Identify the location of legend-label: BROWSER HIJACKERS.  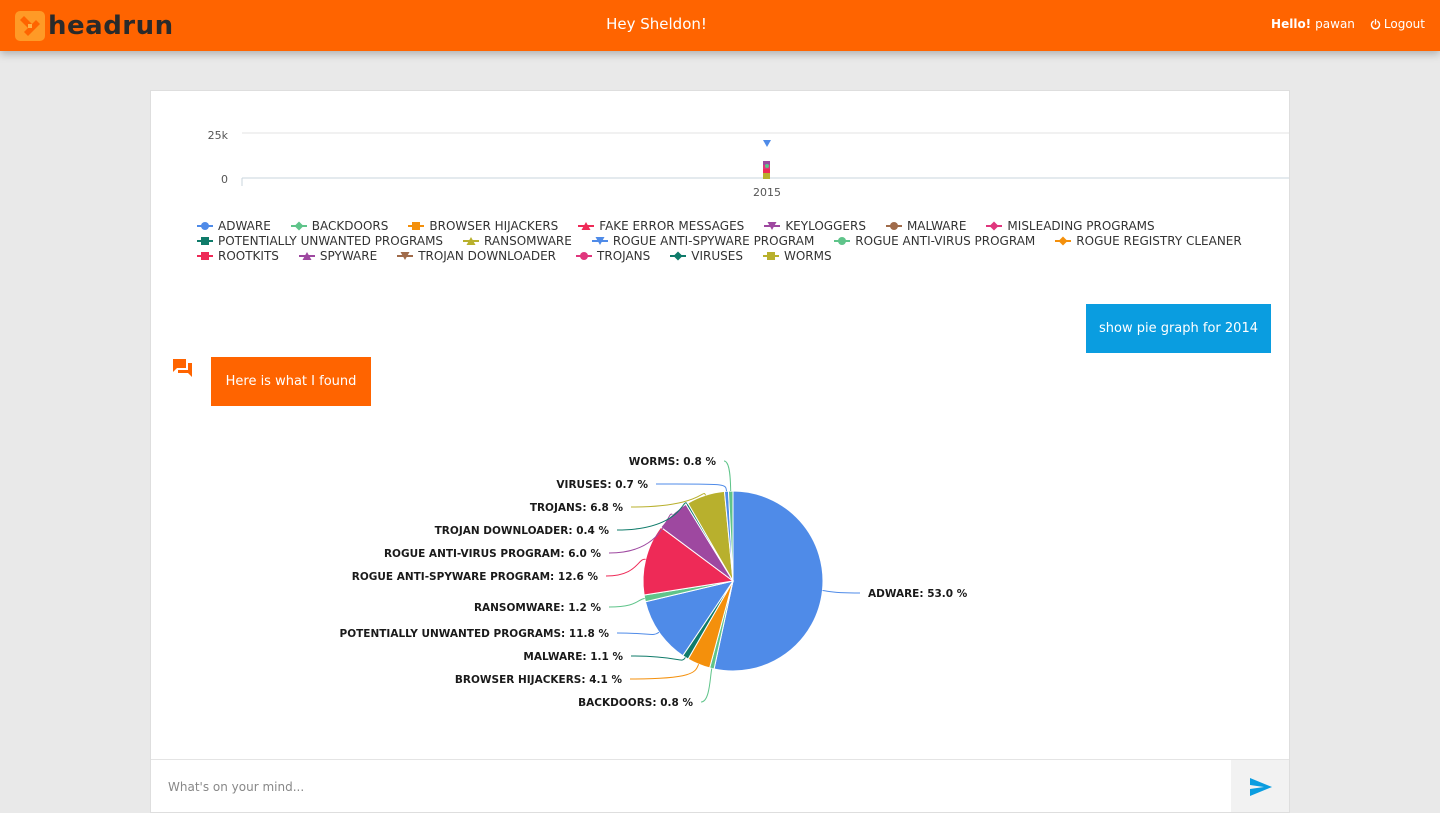
(494, 225).